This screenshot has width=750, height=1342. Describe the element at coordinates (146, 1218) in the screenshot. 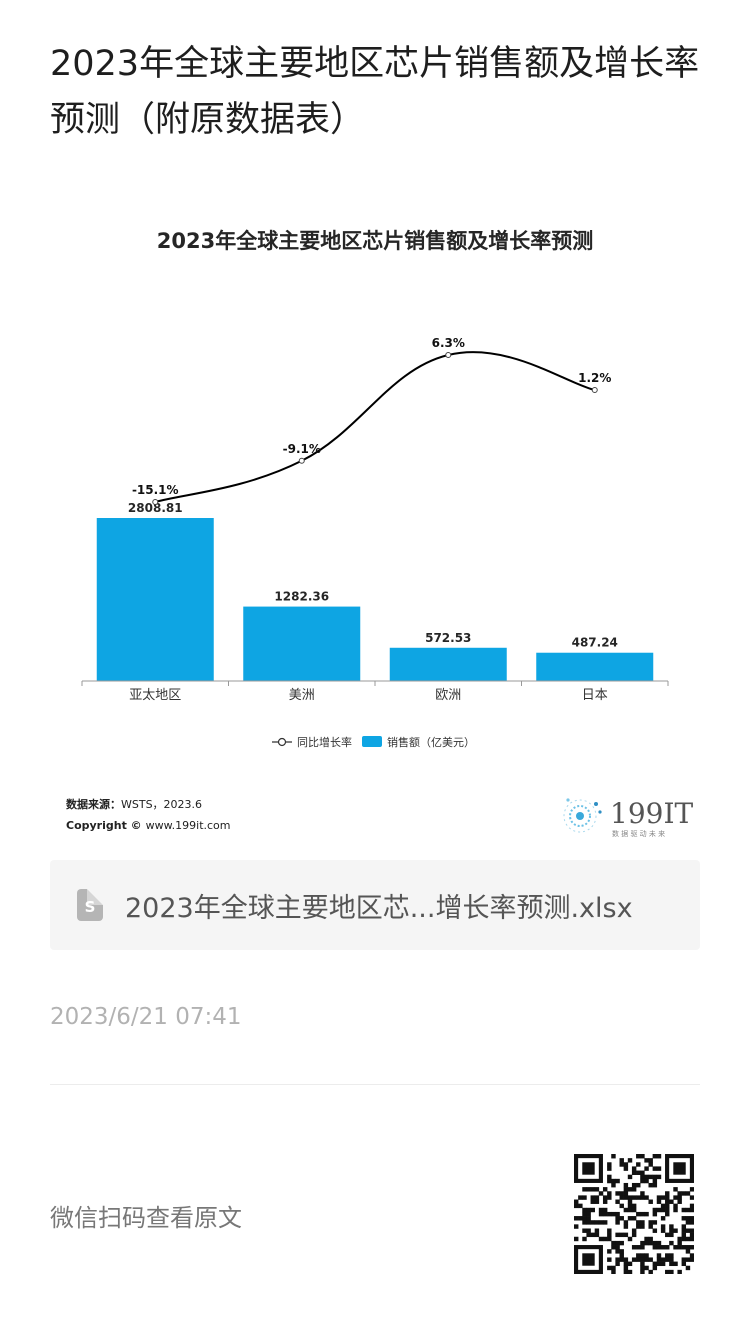

I see `scan-to-view-text: 微信扫码查看原文` at that location.